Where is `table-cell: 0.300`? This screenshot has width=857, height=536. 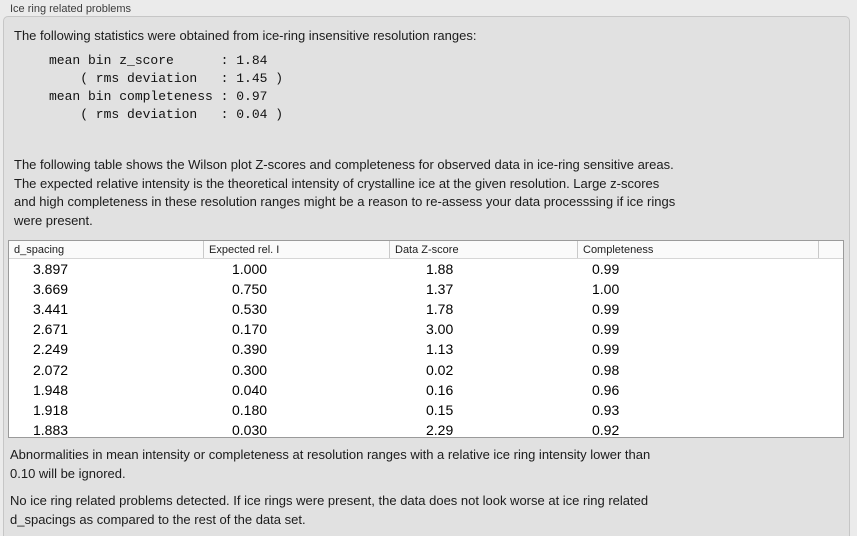 table-cell: 0.300 is located at coordinates (250, 369).